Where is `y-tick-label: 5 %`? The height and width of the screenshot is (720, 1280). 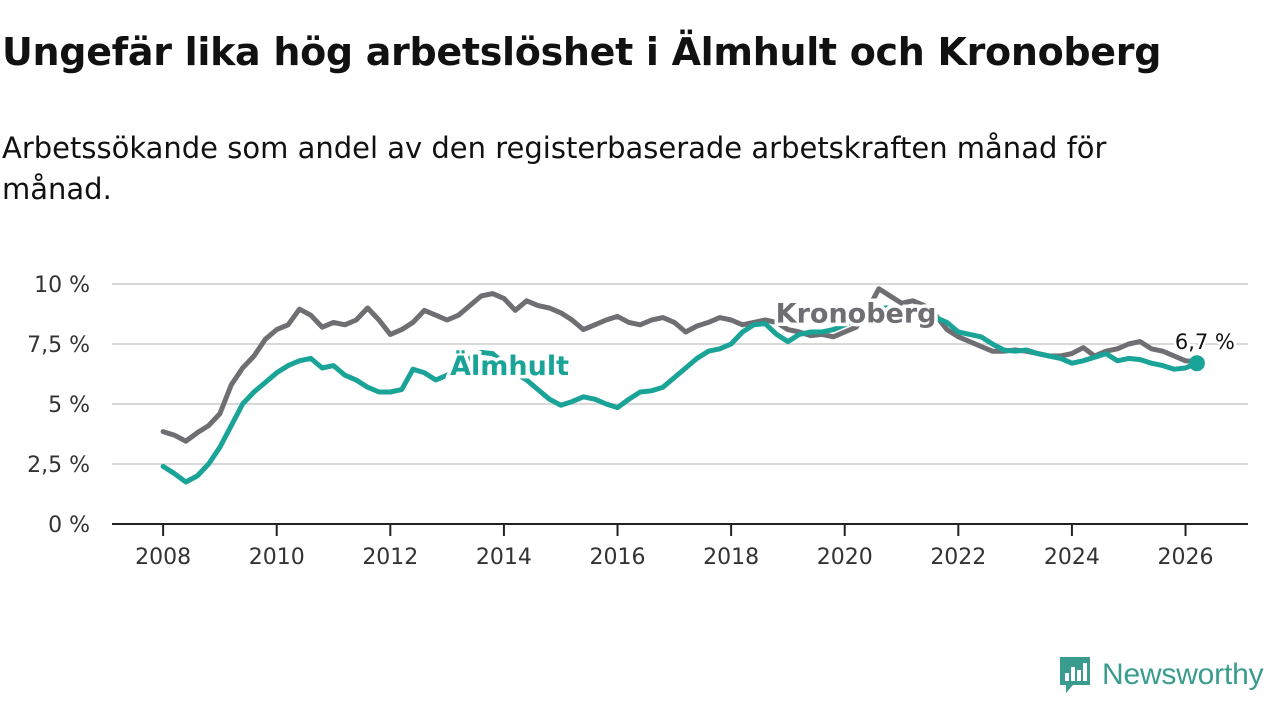
y-tick-label: 5 % is located at coordinates (69, 405).